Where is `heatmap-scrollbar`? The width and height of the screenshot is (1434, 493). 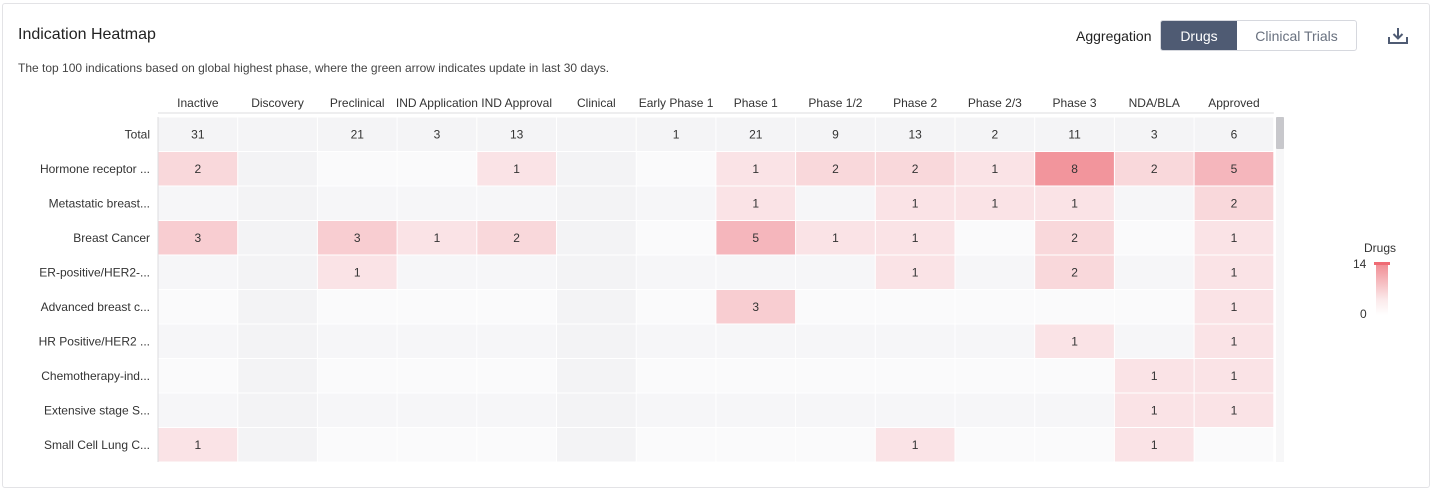 heatmap-scrollbar is located at coordinates (1280, 289).